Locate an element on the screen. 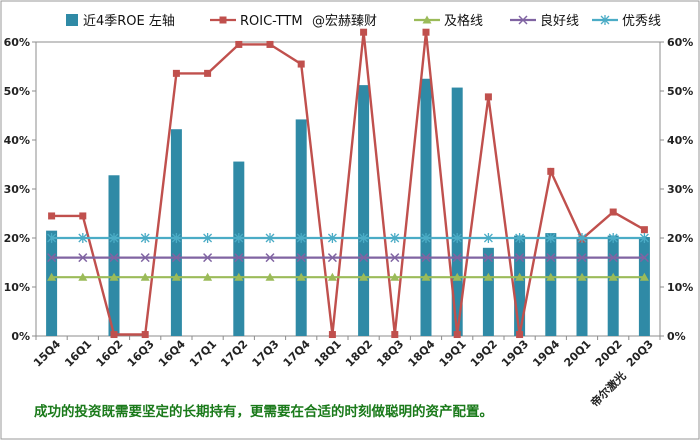 Image resolution: width=700 pixels, height=440 pixels. caption-text: 成功的投资既需要坚定的长期持有，更需要在合适的时刻做聪明的资产配置。 is located at coordinates (263, 411).